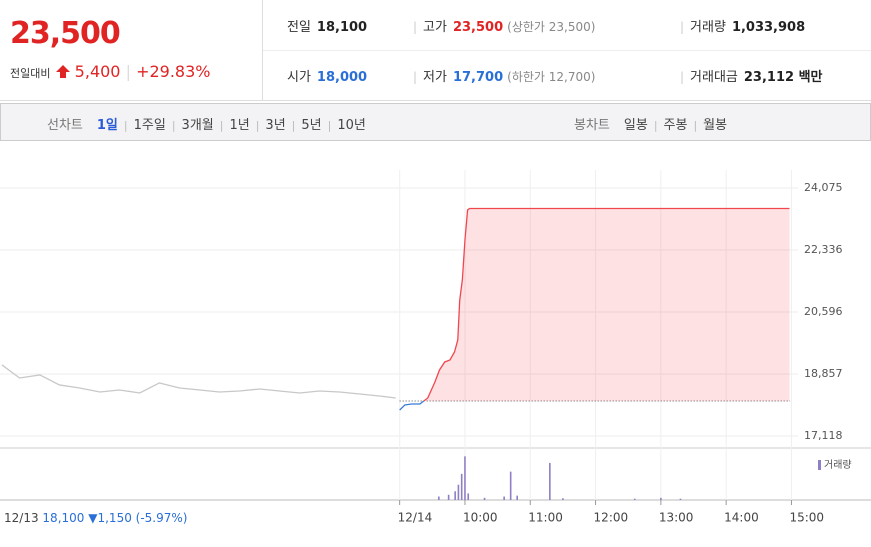  Describe the element at coordinates (435, 27) in the screenshot. I see `stat-label: 고가` at that location.